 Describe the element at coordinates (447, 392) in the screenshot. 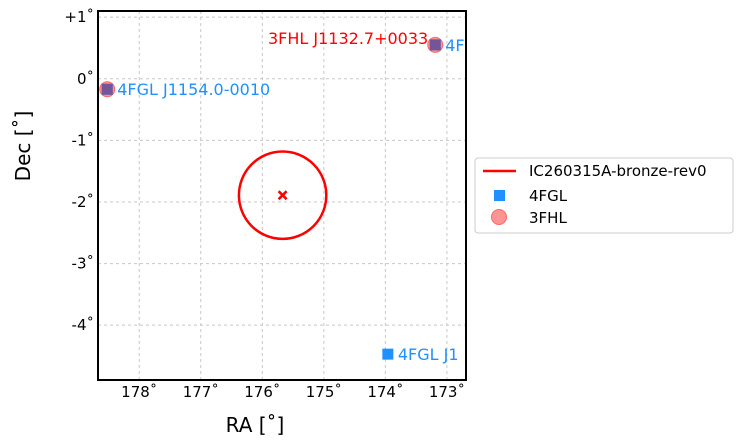

I see `x-tick-label: 173˚` at that location.